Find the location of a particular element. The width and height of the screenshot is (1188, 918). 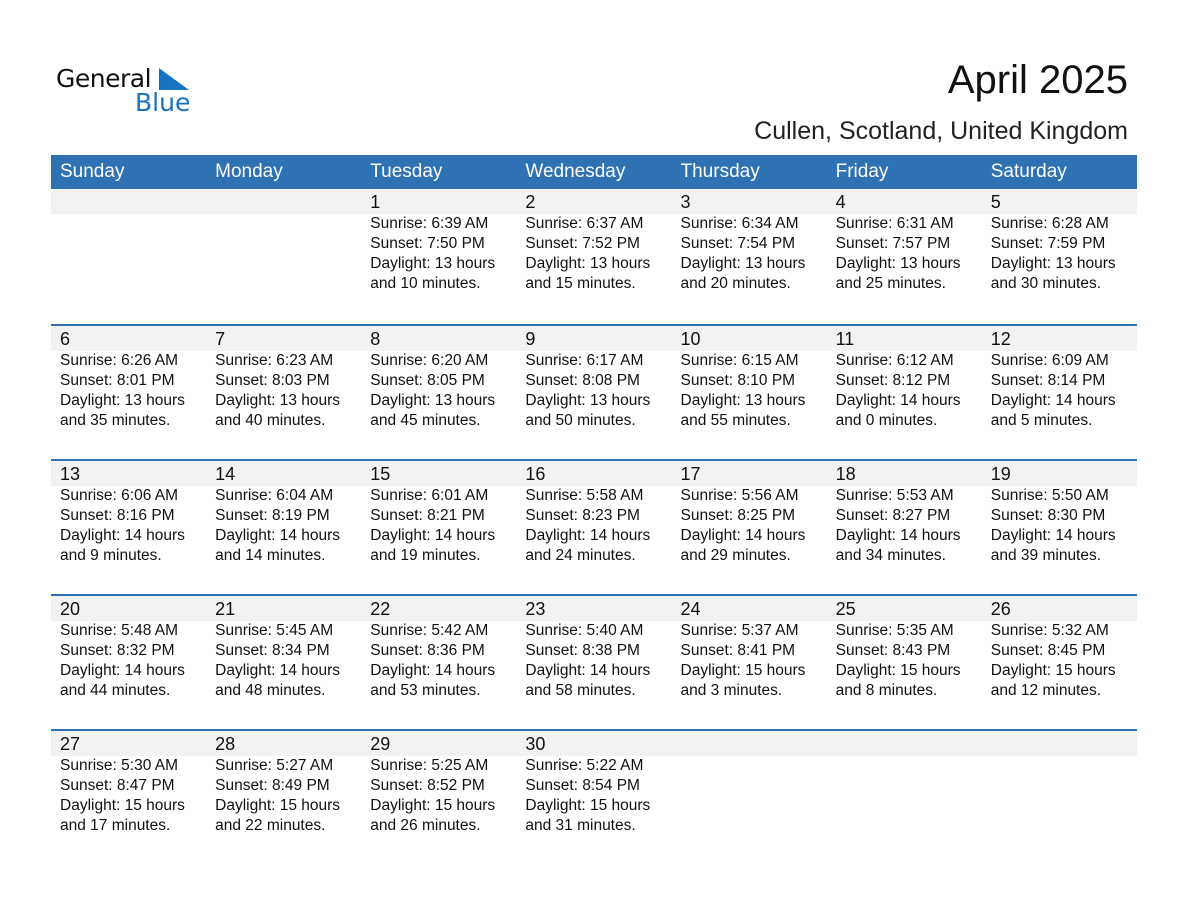

day-number: 9 is located at coordinates (530, 339).